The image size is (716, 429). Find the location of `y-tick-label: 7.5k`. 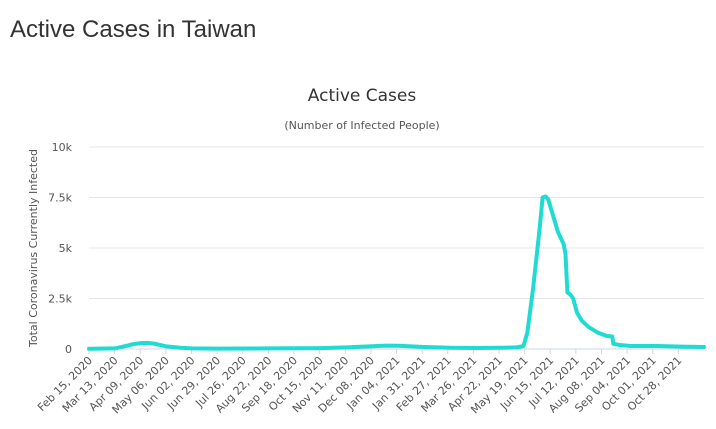

y-tick-label: 7.5k is located at coordinates (60, 198).